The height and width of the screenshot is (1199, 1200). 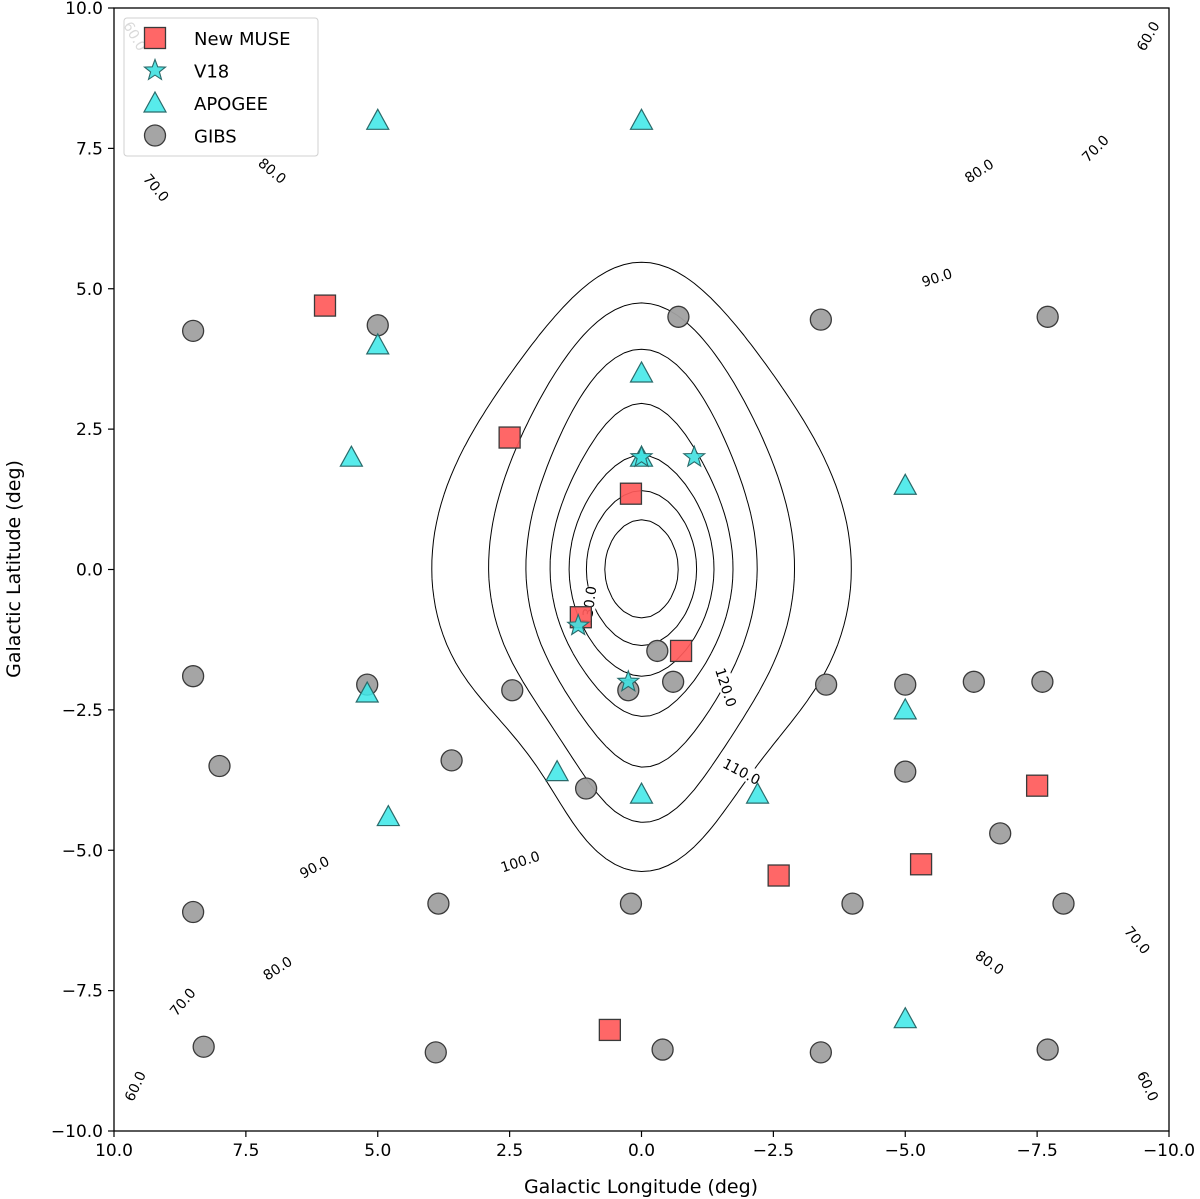 I want to click on y-tick-label: 0.0, so click(x=89, y=571).